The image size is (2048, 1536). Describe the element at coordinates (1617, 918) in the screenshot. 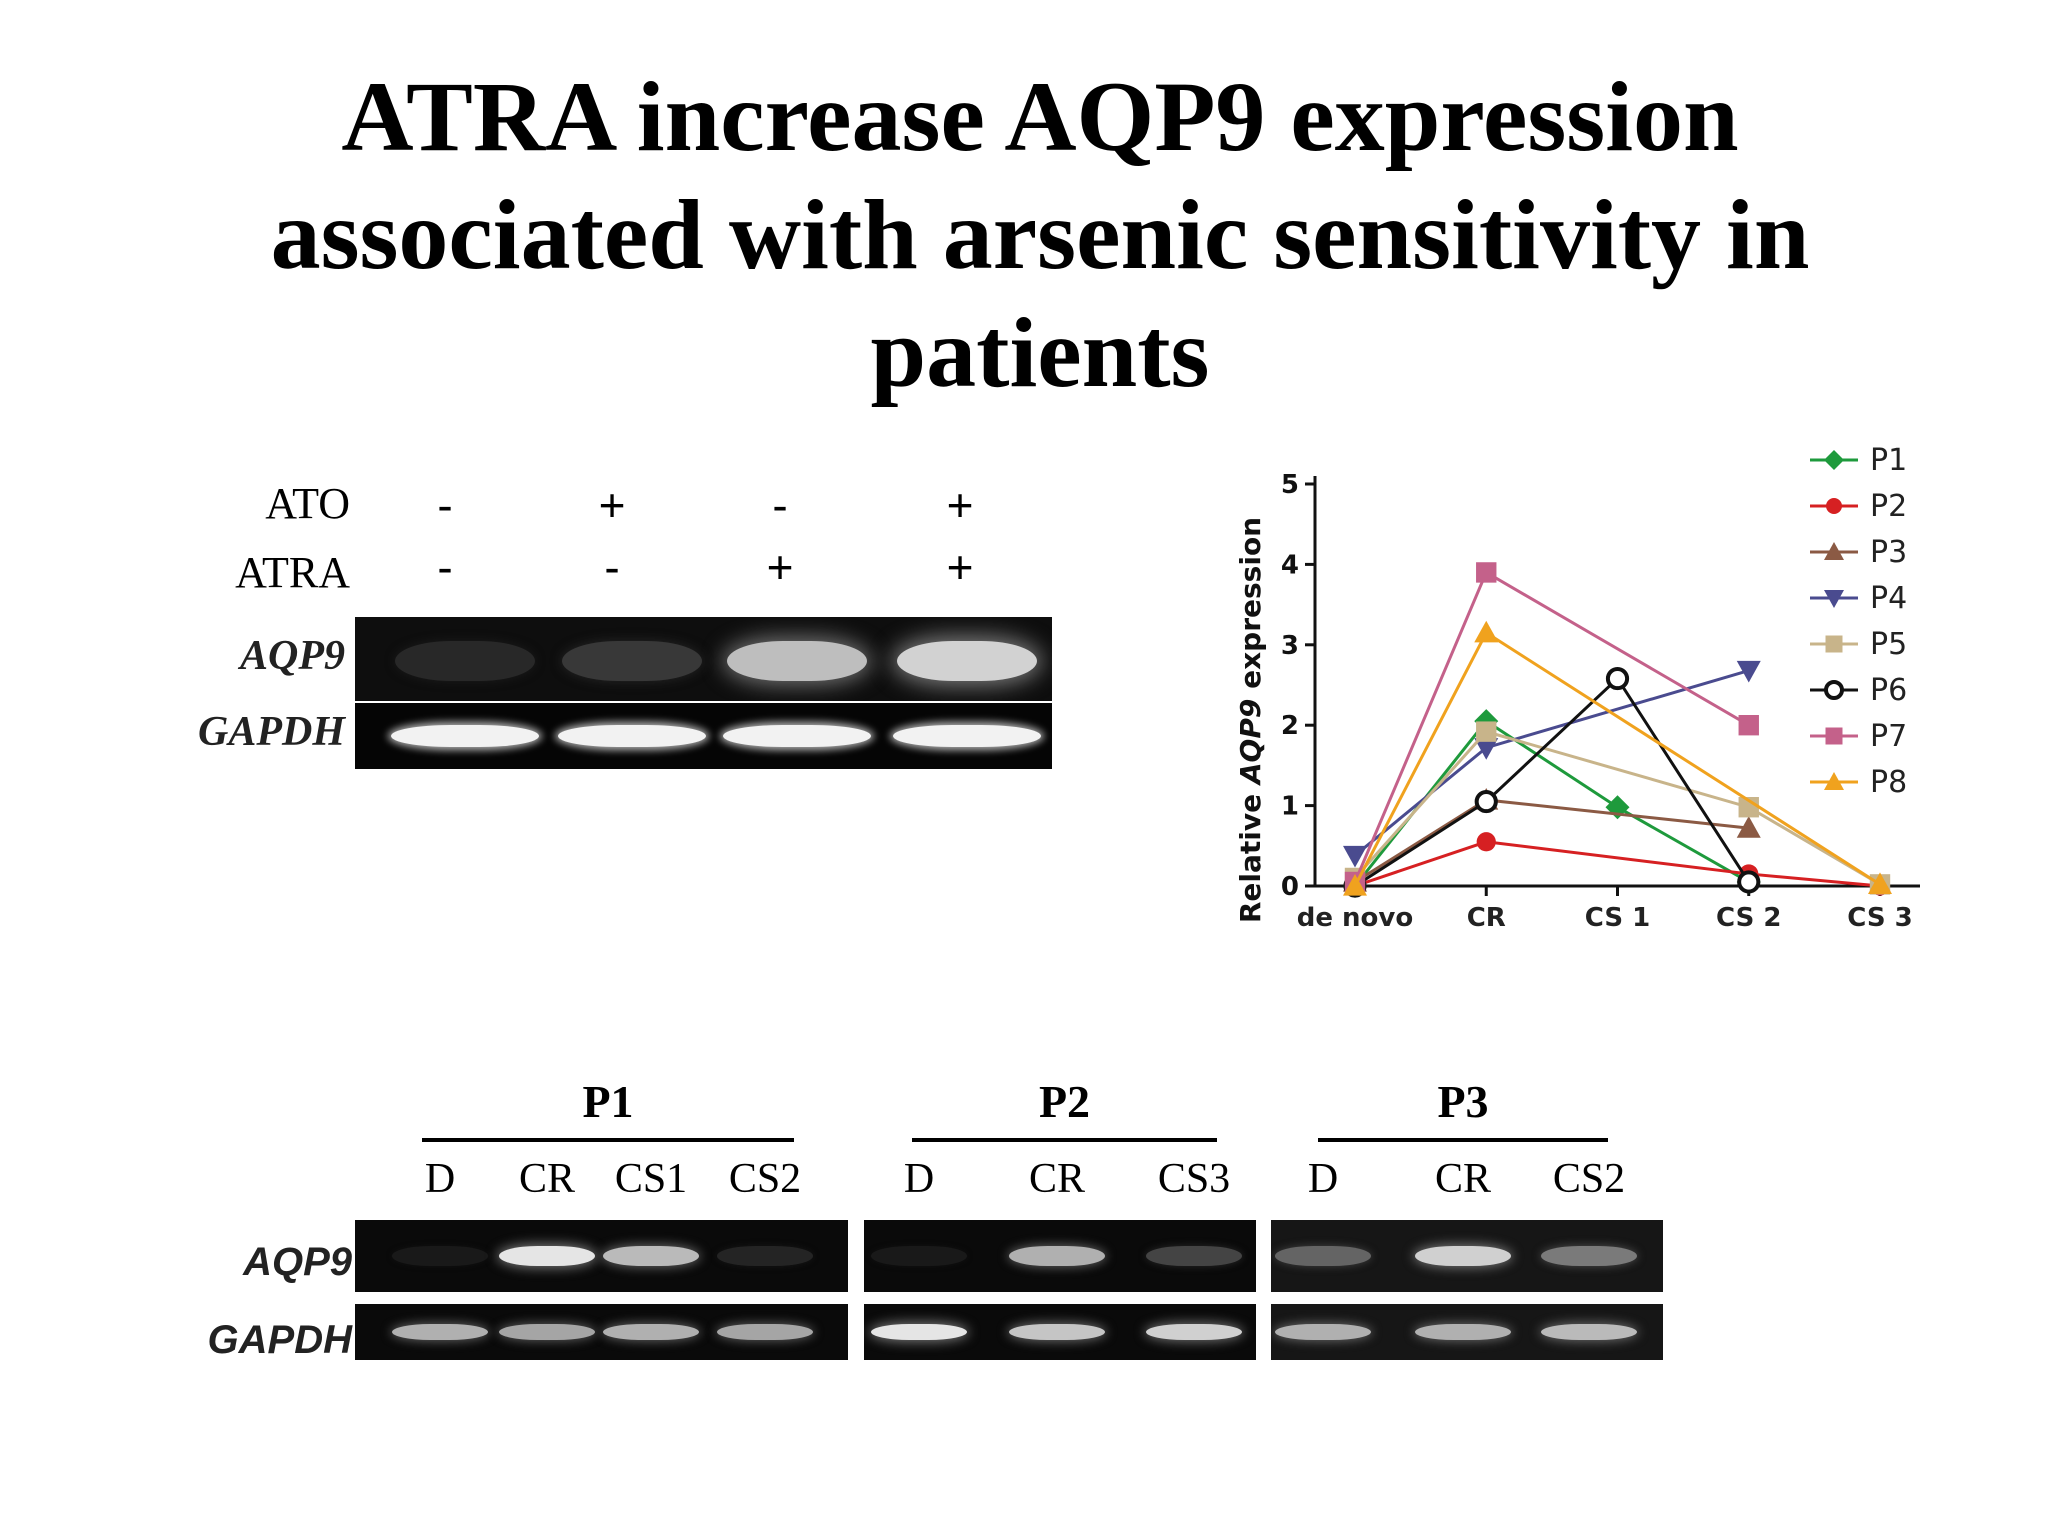

I see `x-tick-label: CS 1` at that location.